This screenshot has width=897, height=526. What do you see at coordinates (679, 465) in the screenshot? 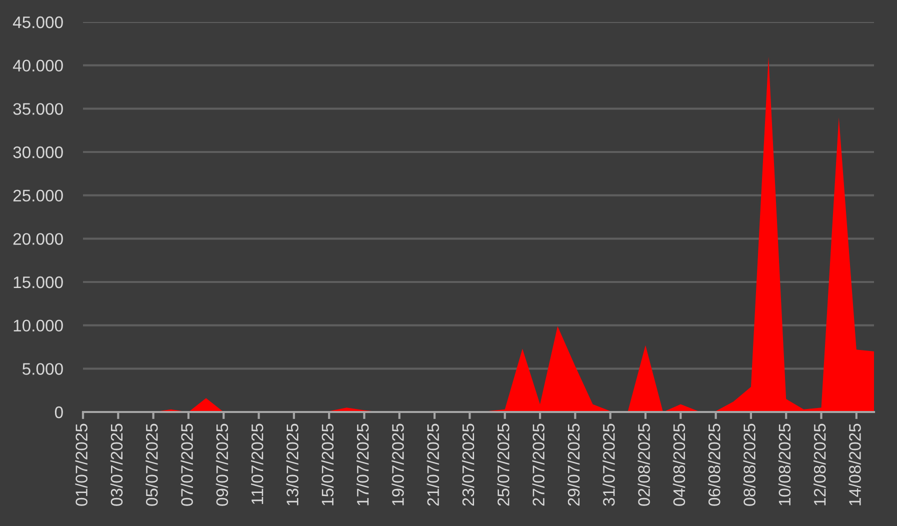
I see `x-tick-label: 04/08/2025` at bounding box center [679, 465].